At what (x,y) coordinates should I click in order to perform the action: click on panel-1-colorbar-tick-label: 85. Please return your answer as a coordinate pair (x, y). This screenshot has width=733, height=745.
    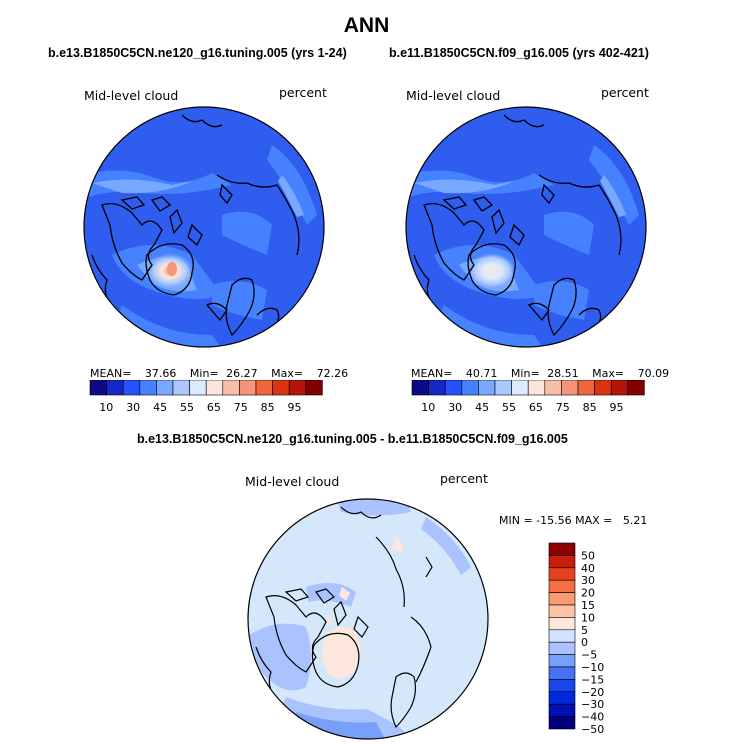
    Looking at the image, I should click on (268, 407).